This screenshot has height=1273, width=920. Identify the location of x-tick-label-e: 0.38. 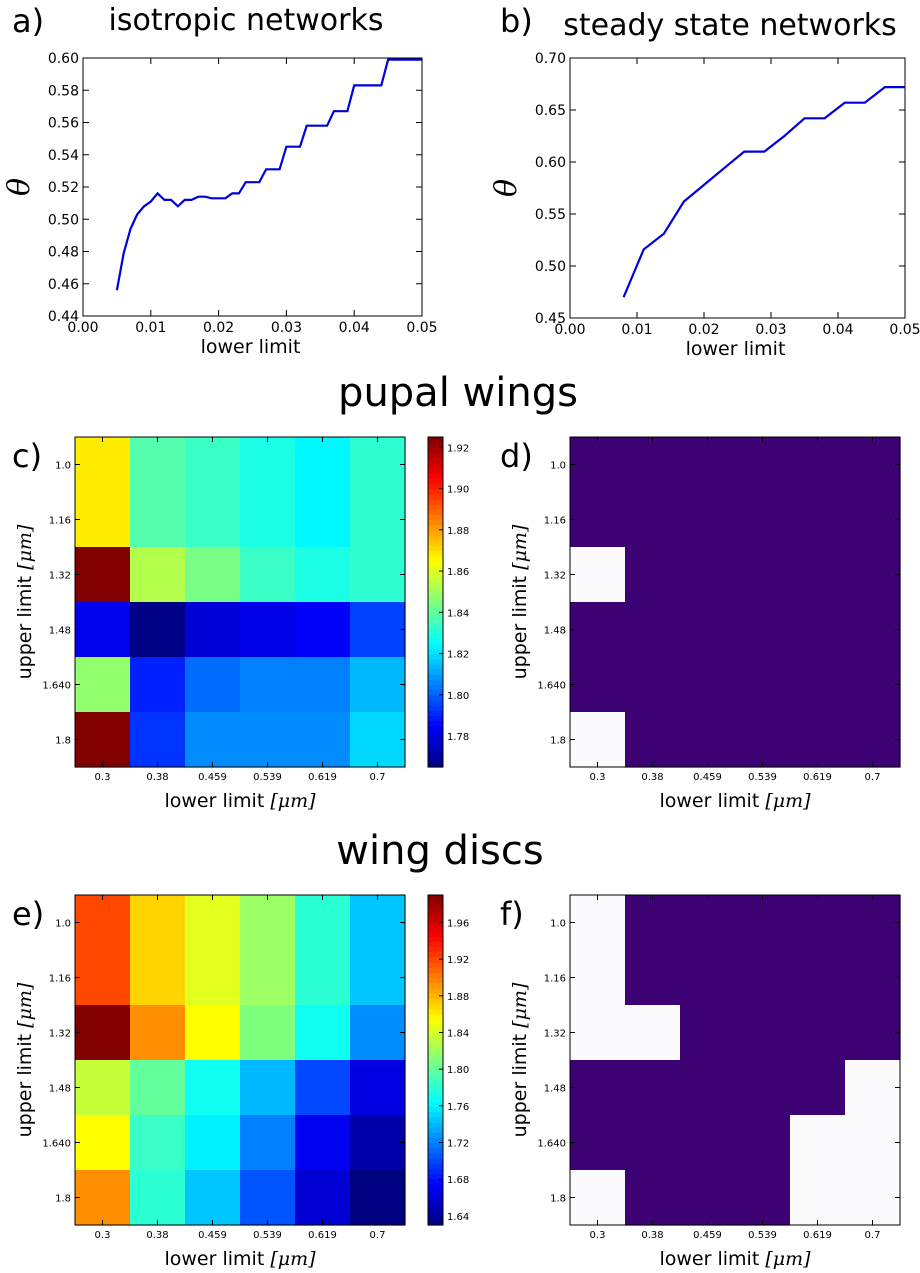
(157, 1235).